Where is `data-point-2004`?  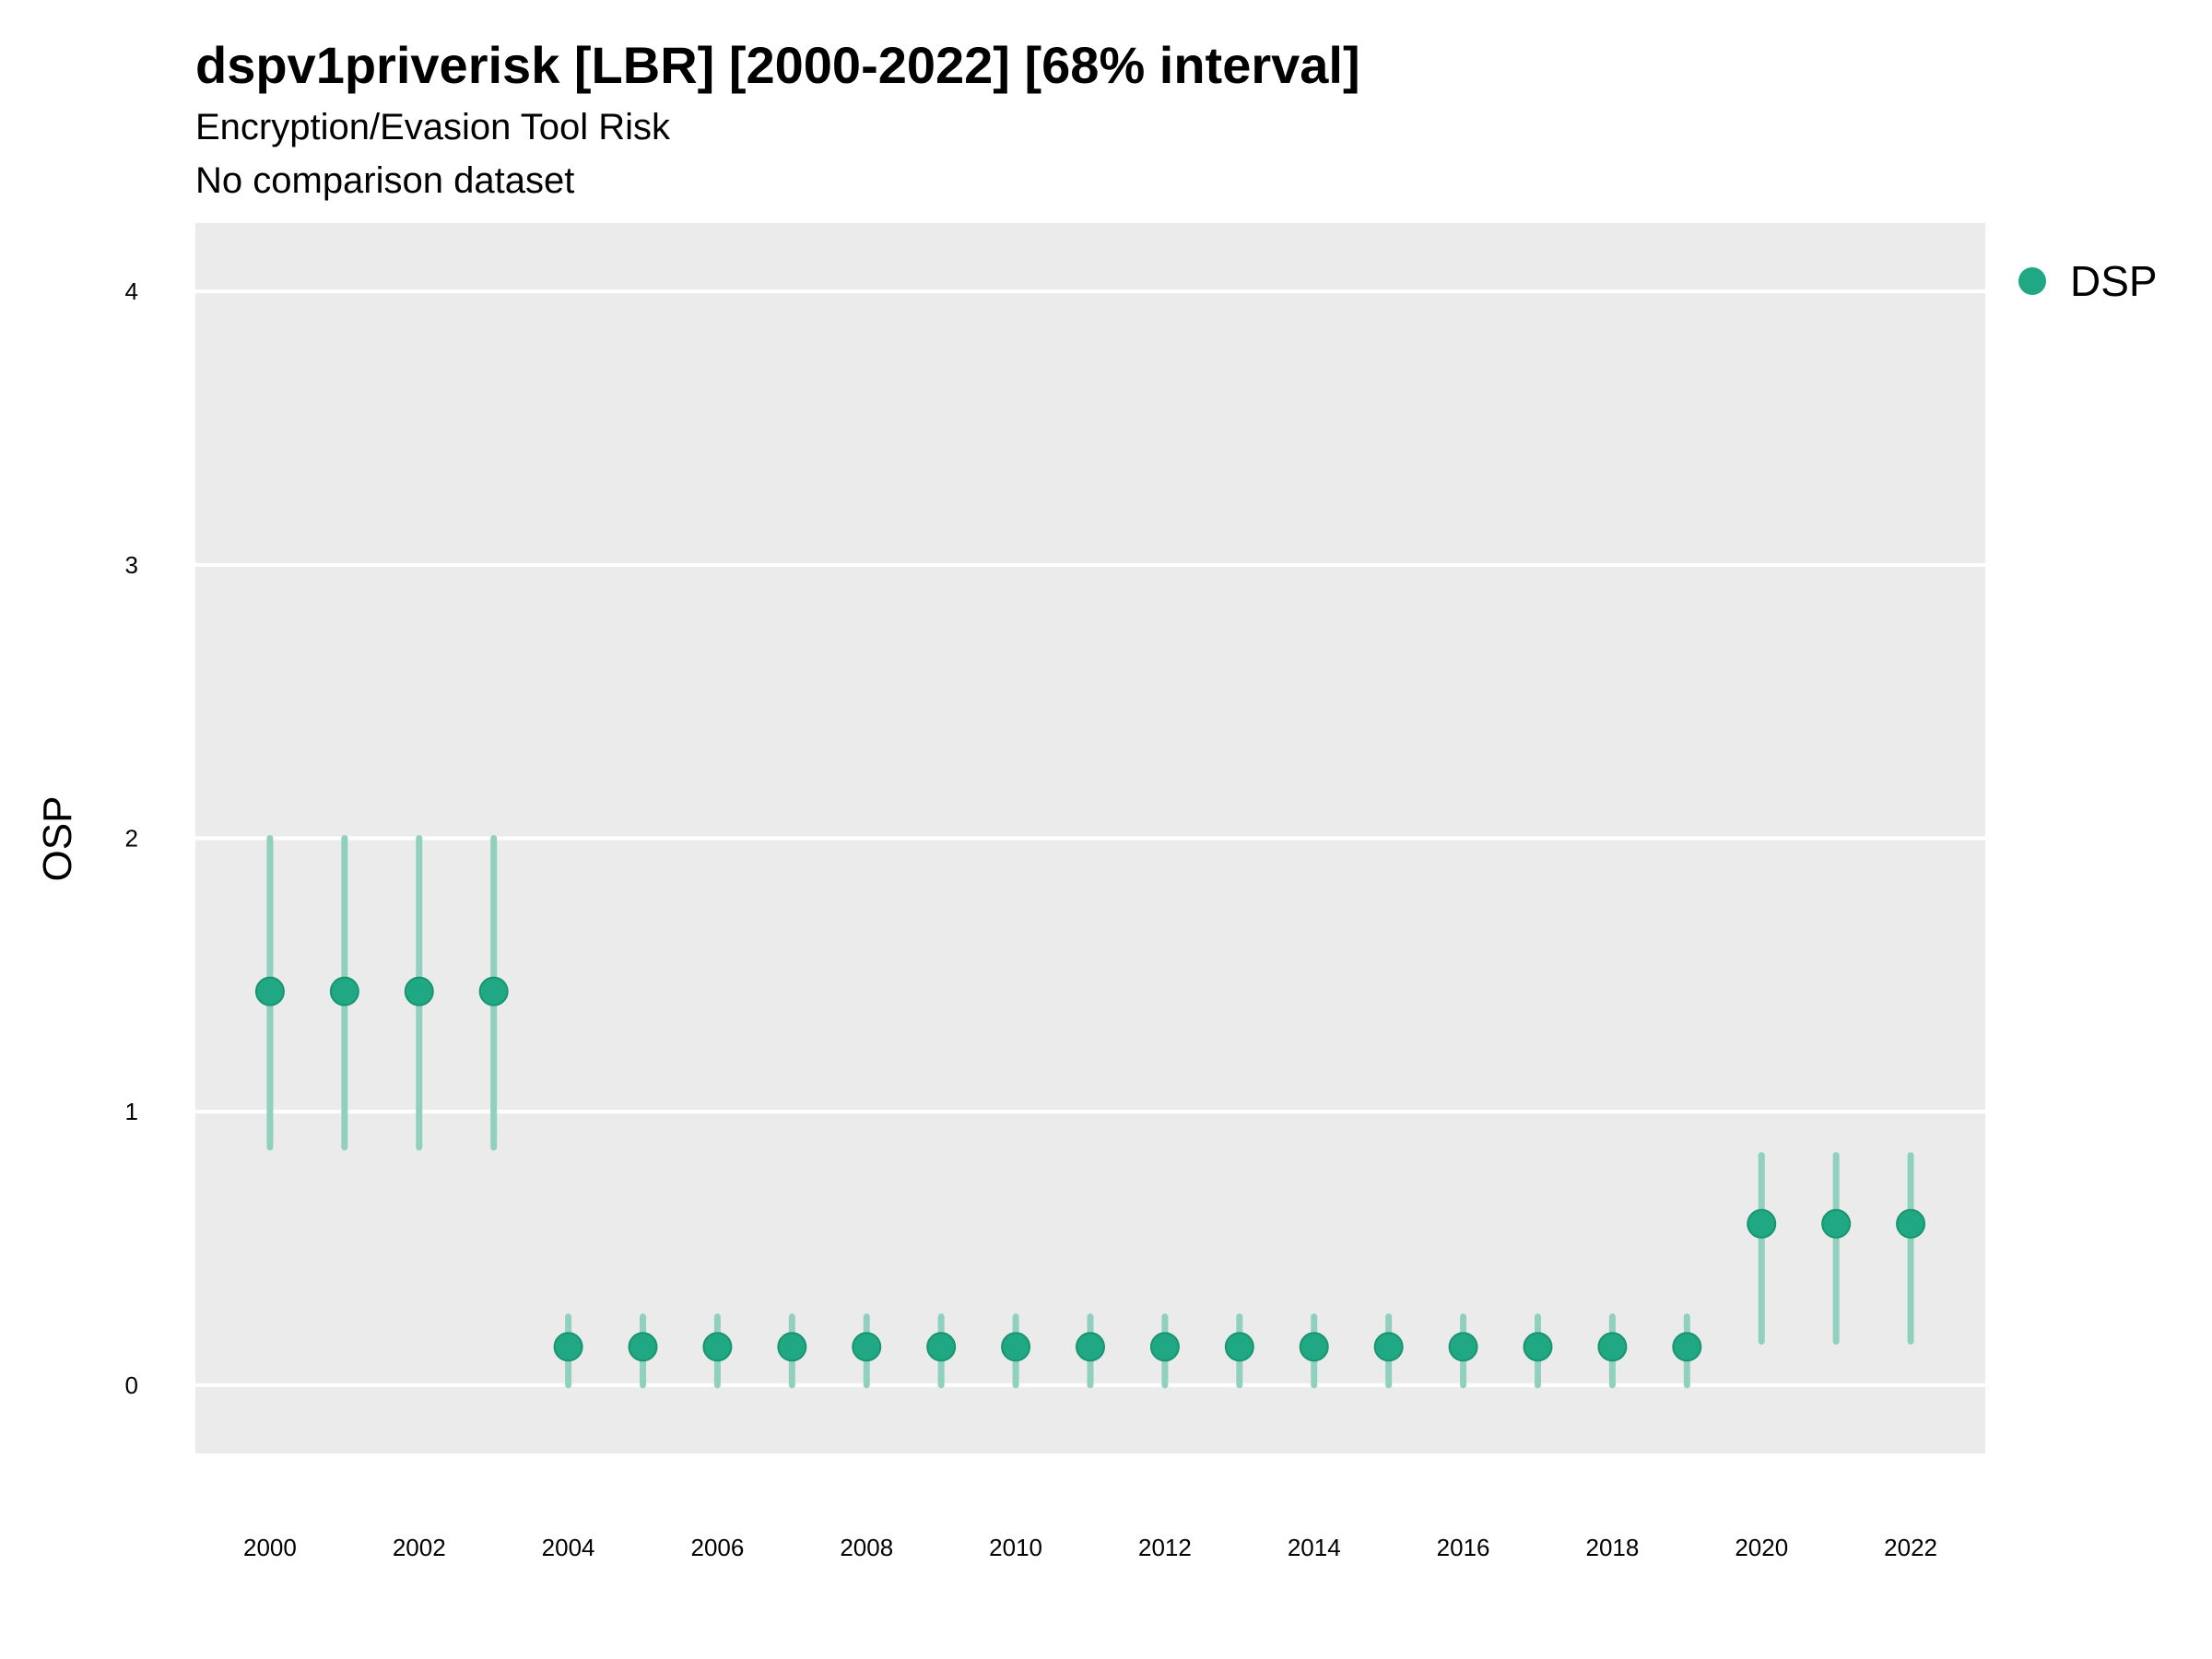 data-point-2004 is located at coordinates (568, 1347).